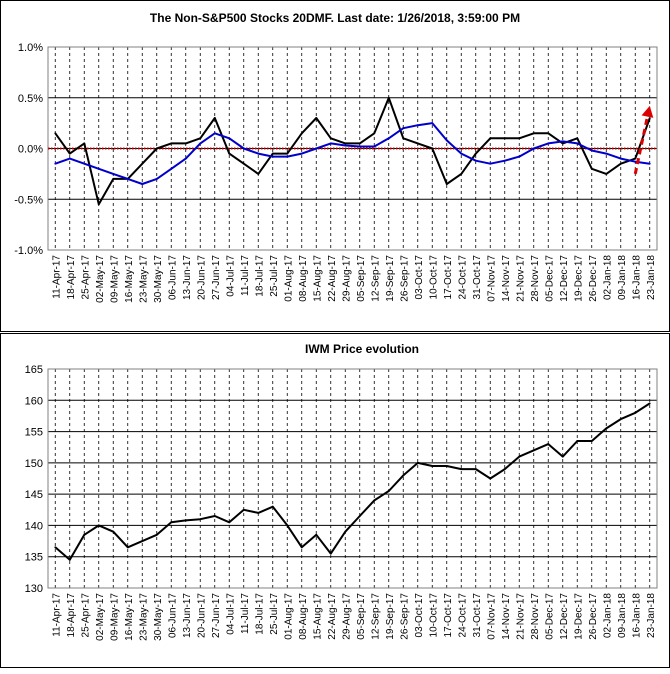  What do you see at coordinates (622, 277) in the screenshot?
I see `x-tick-label: 09-Jan-18` at bounding box center [622, 277].